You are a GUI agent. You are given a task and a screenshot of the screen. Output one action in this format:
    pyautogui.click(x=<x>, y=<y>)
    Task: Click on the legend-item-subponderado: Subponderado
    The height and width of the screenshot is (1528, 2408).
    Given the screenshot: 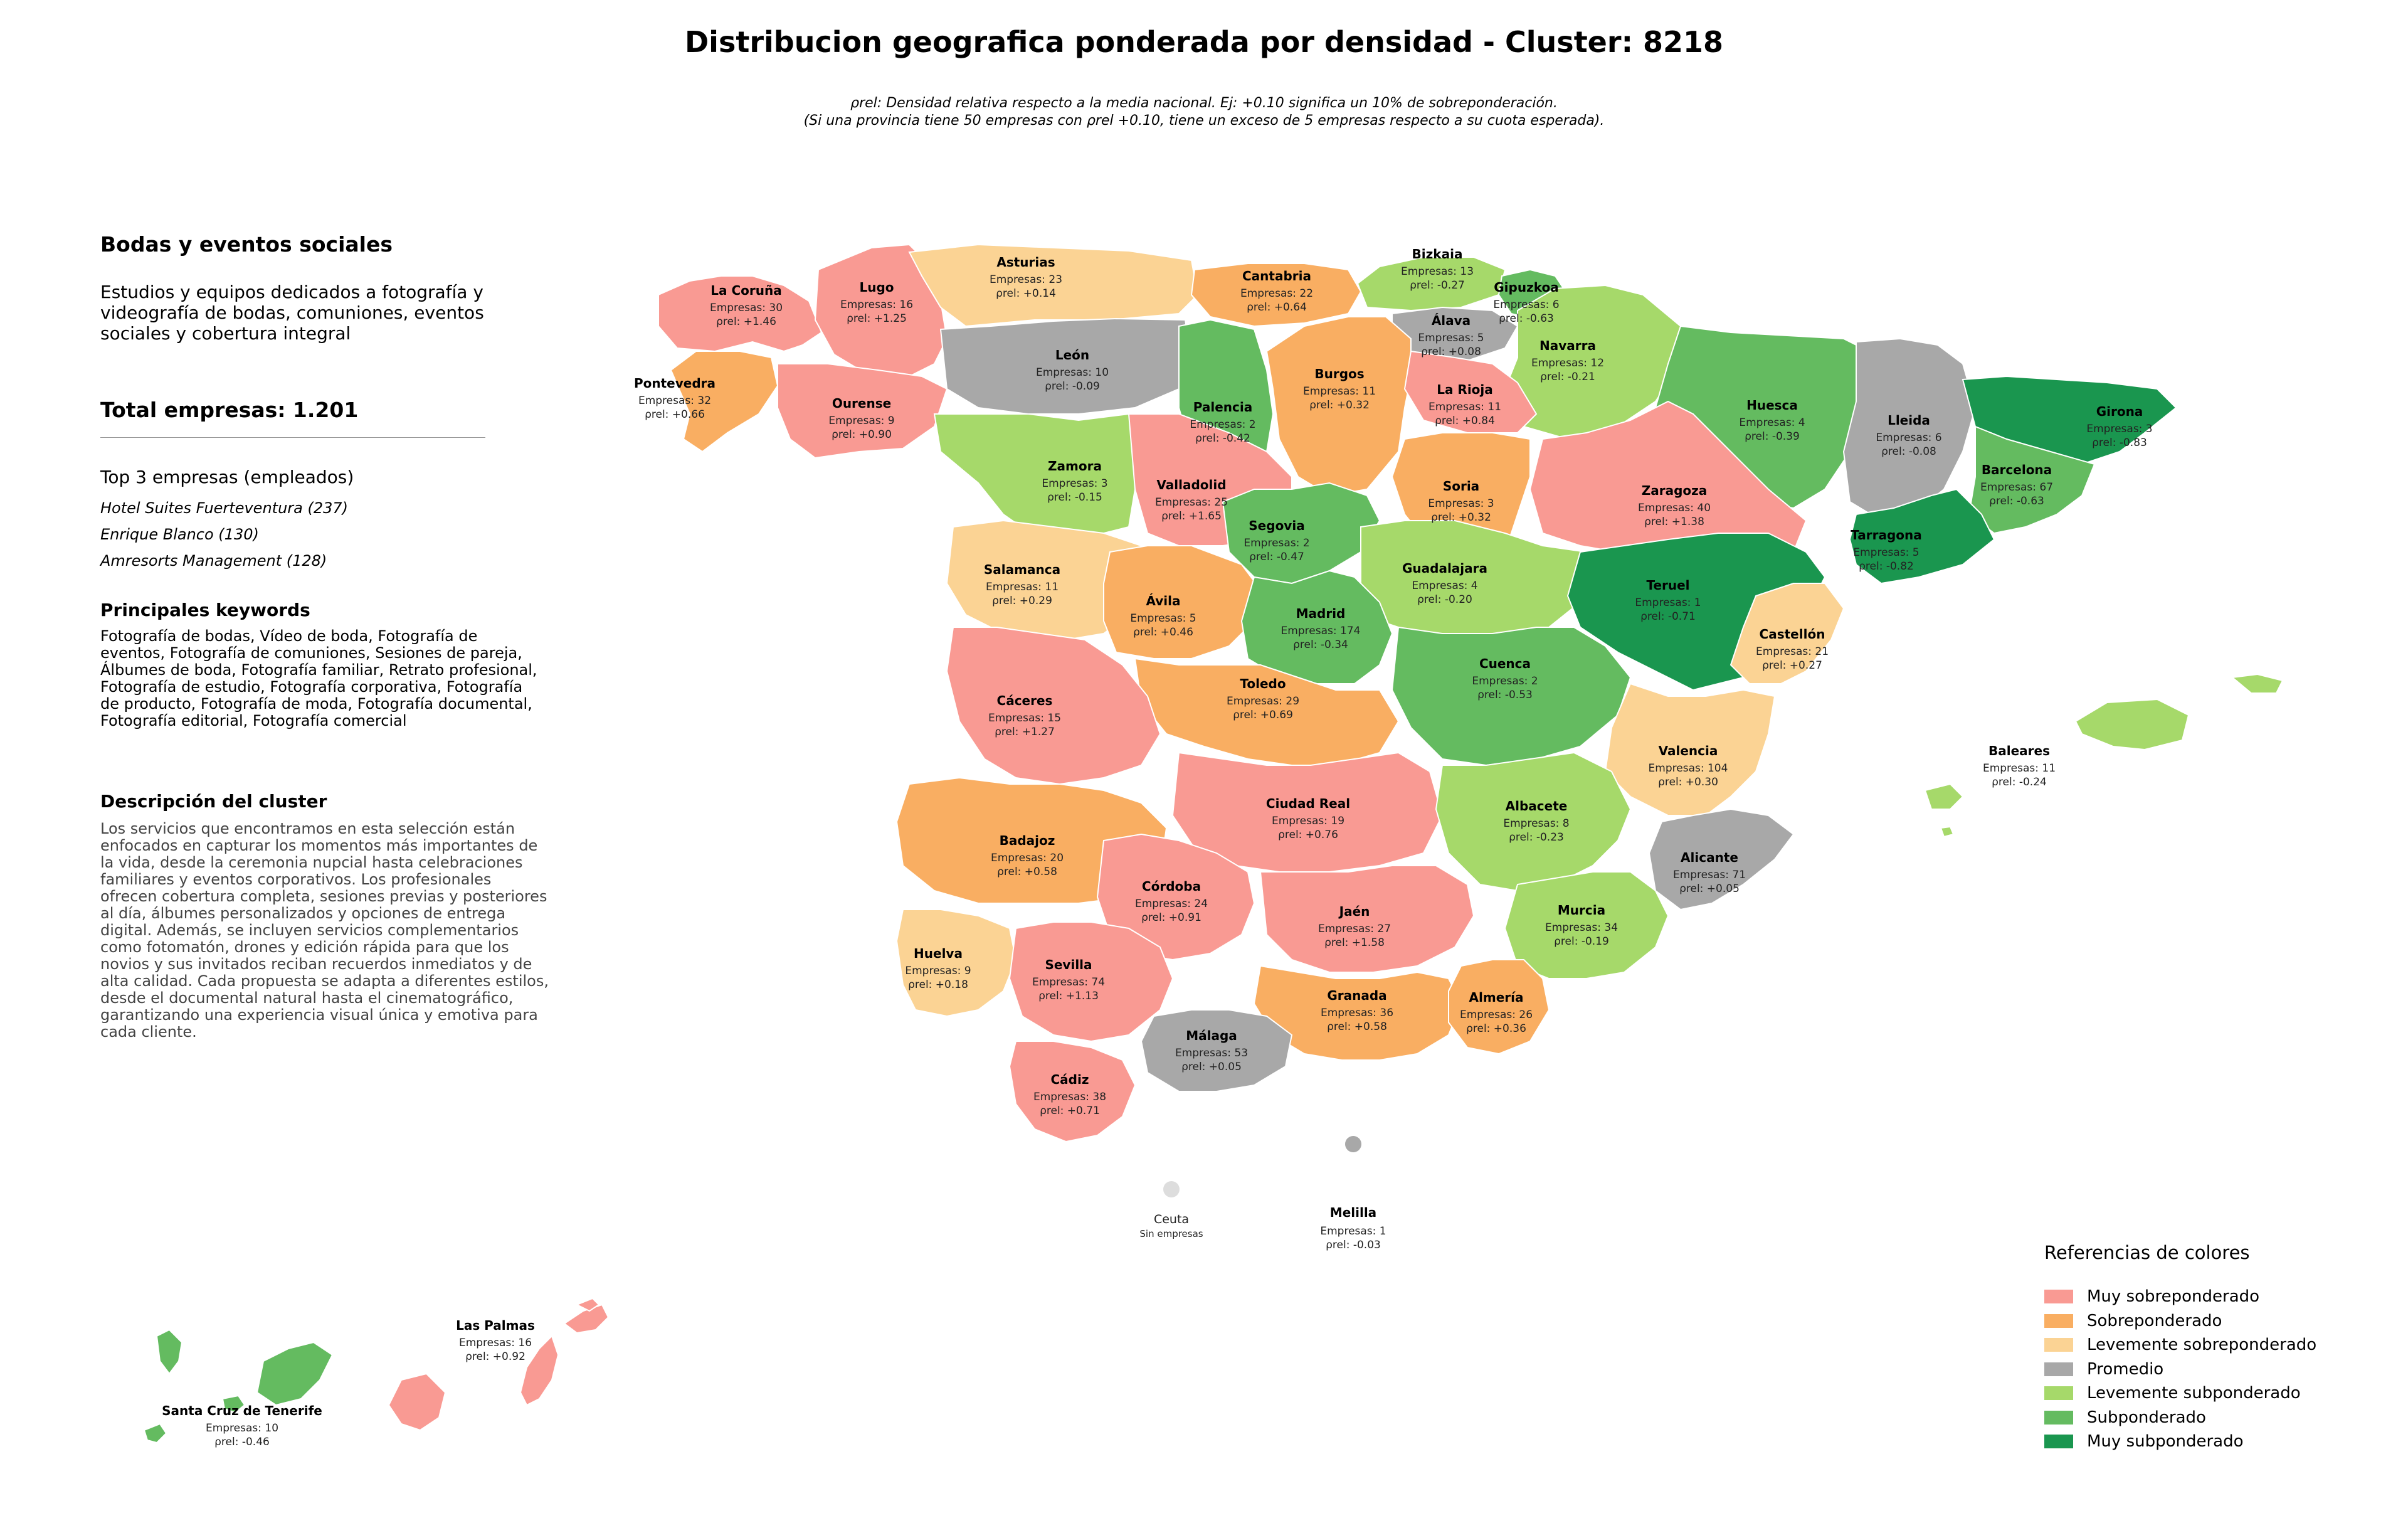 What is the action you would take?
    pyautogui.click(x=2207, y=1418)
    